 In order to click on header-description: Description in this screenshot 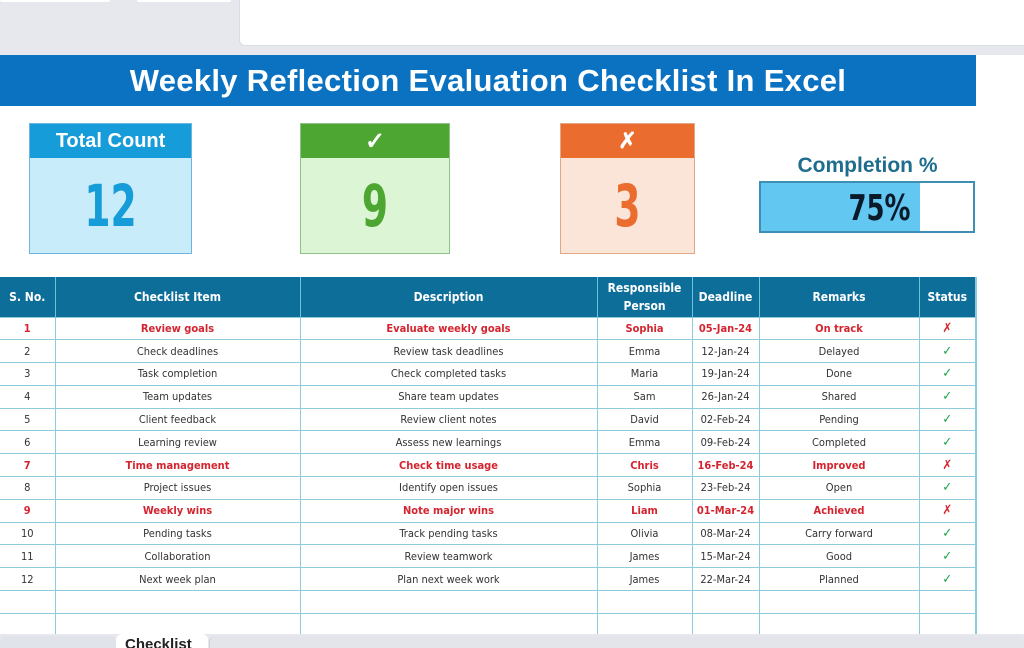, I will do `click(448, 297)`.